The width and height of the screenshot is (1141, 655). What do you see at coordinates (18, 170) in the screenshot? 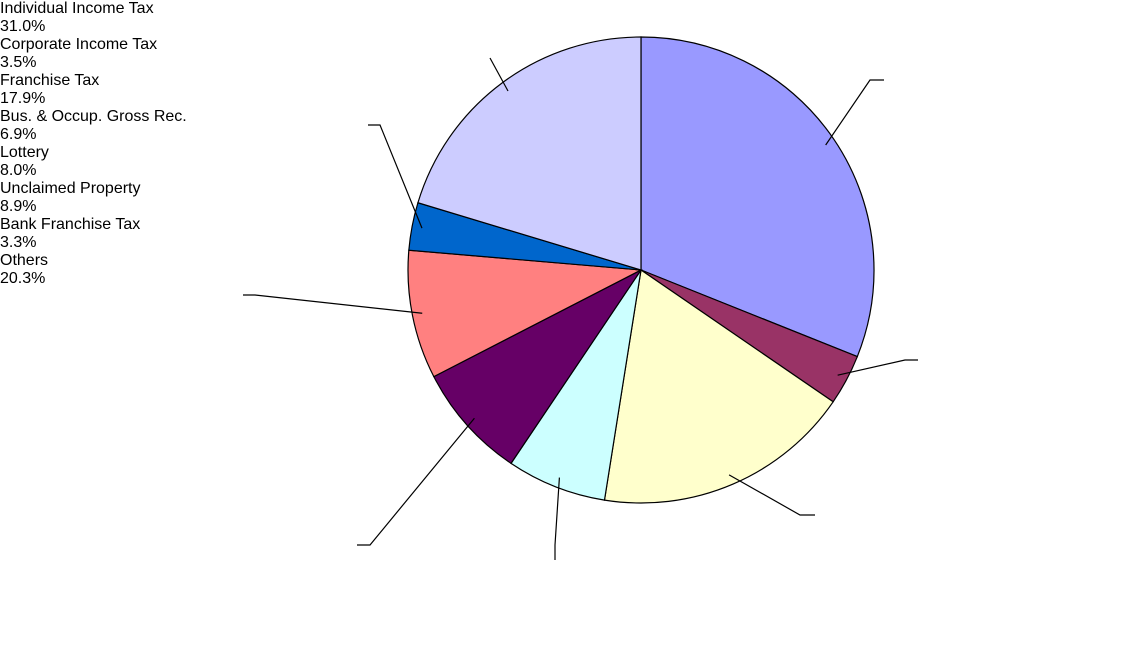
I see `value-label: 8.0%` at bounding box center [18, 170].